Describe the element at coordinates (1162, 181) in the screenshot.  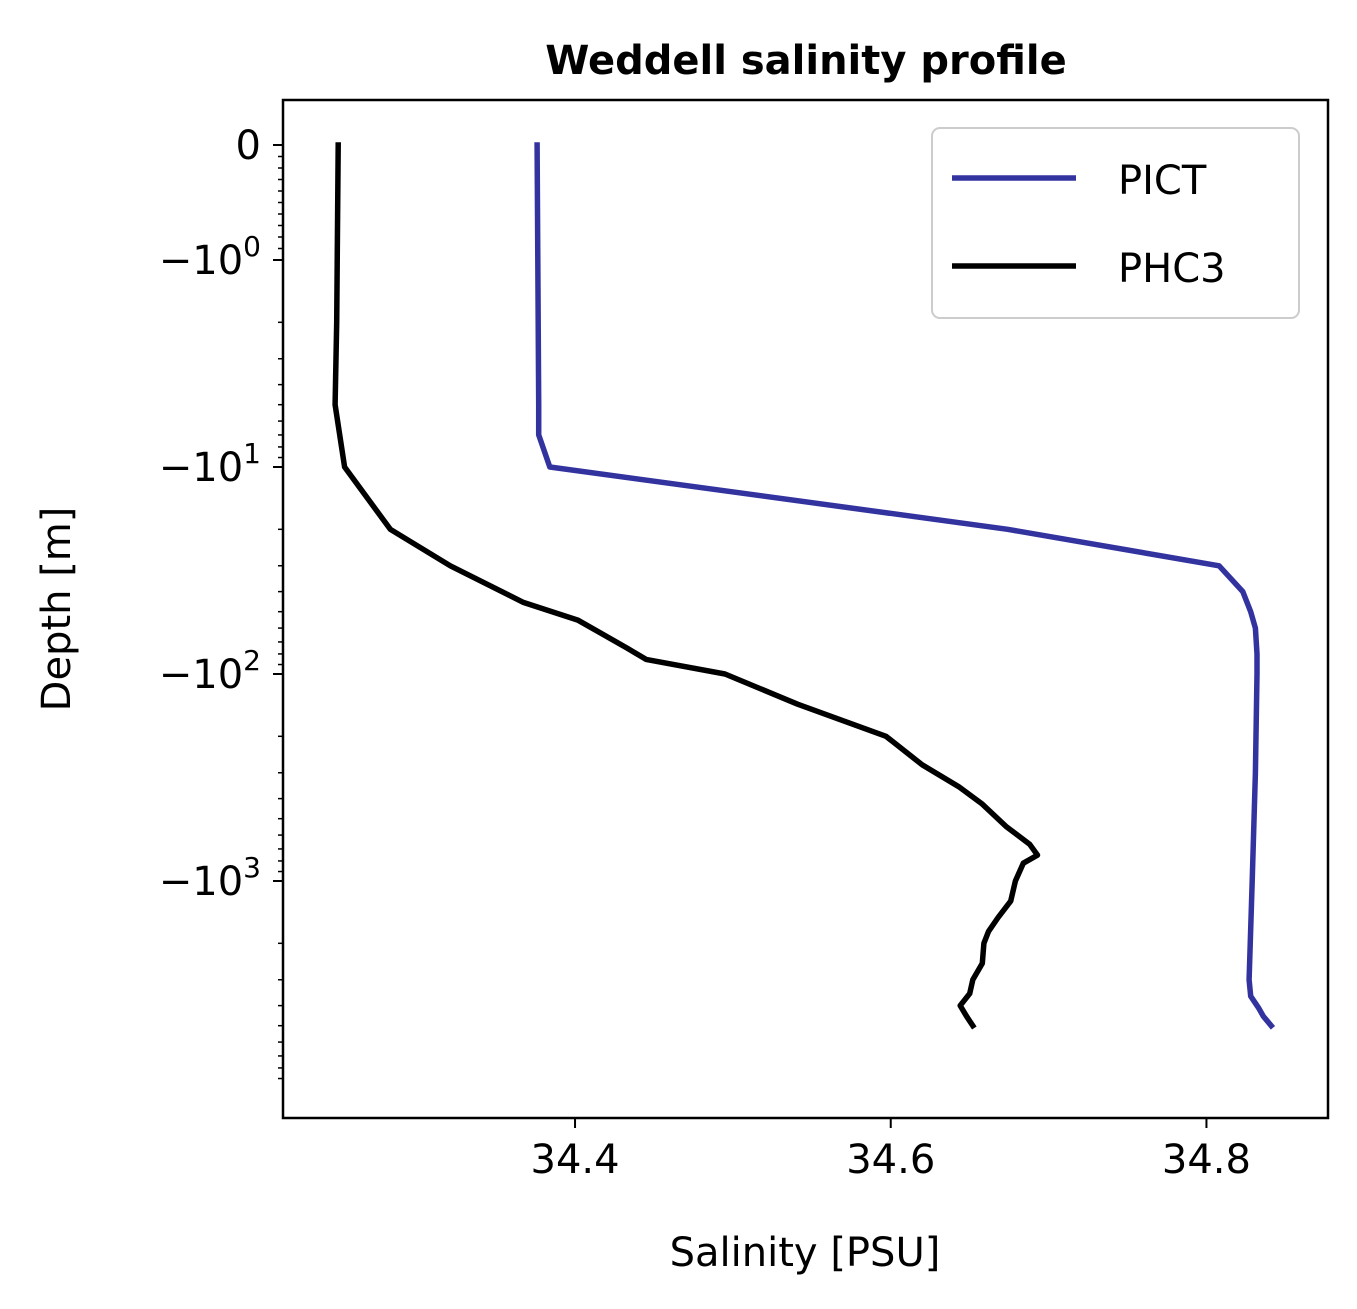
I see `legend-label-pict: PICT` at that location.